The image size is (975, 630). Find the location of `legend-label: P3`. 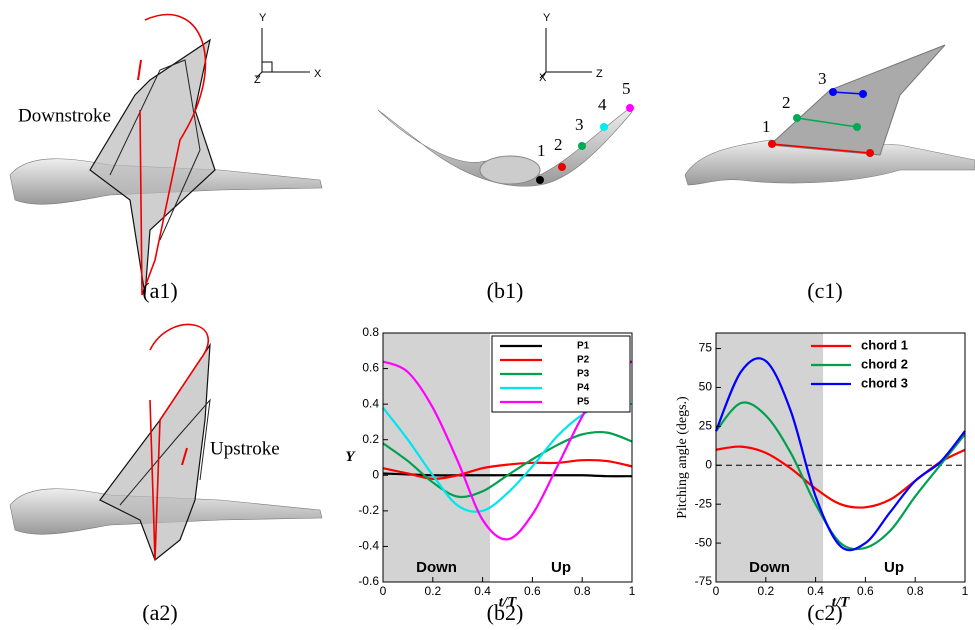

legend-label: P3 is located at coordinates (583, 374).